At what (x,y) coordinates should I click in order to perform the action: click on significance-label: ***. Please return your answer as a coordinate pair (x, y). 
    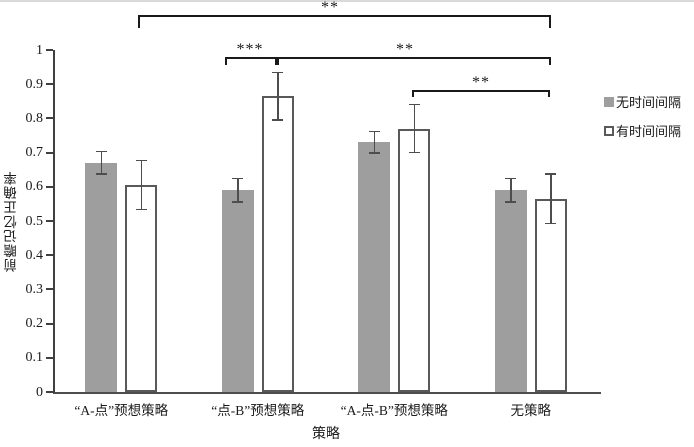
    Looking at the image, I should click on (250, 49).